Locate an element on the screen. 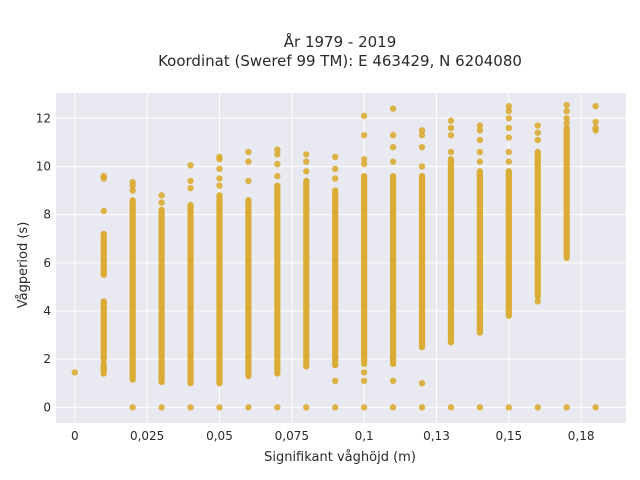 This screenshot has height=480, width=640. y-tick-label: 0 is located at coordinates (47, 407).